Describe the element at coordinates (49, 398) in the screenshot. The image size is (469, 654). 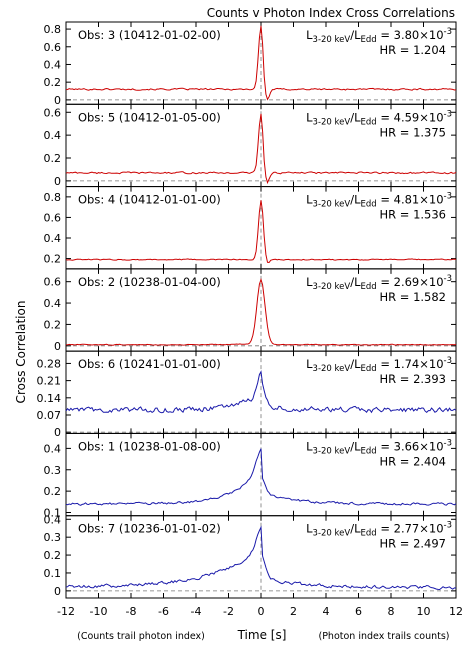
I see `y-tick-label: 0.14` at that location.